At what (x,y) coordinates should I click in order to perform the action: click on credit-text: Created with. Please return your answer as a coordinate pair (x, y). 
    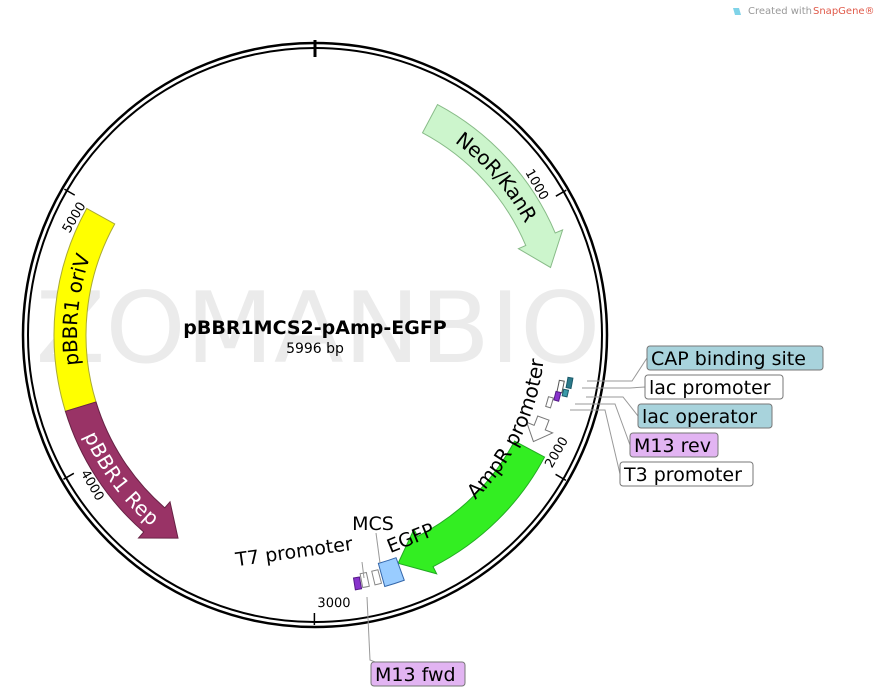
    Looking at the image, I should click on (780, 11).